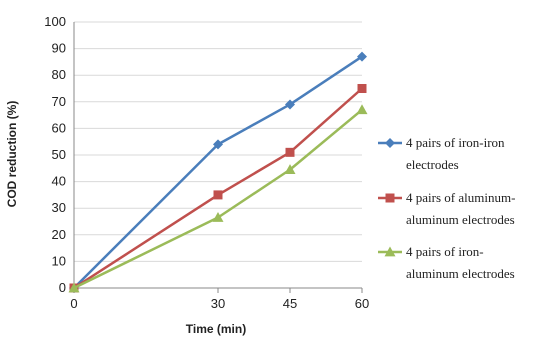 The width and height of the screenshot is (537, 340). What do you see at coordinates (59, 260) in the screenshot?
I see `y-tick-label: 10` at bounding box center [59, 260].